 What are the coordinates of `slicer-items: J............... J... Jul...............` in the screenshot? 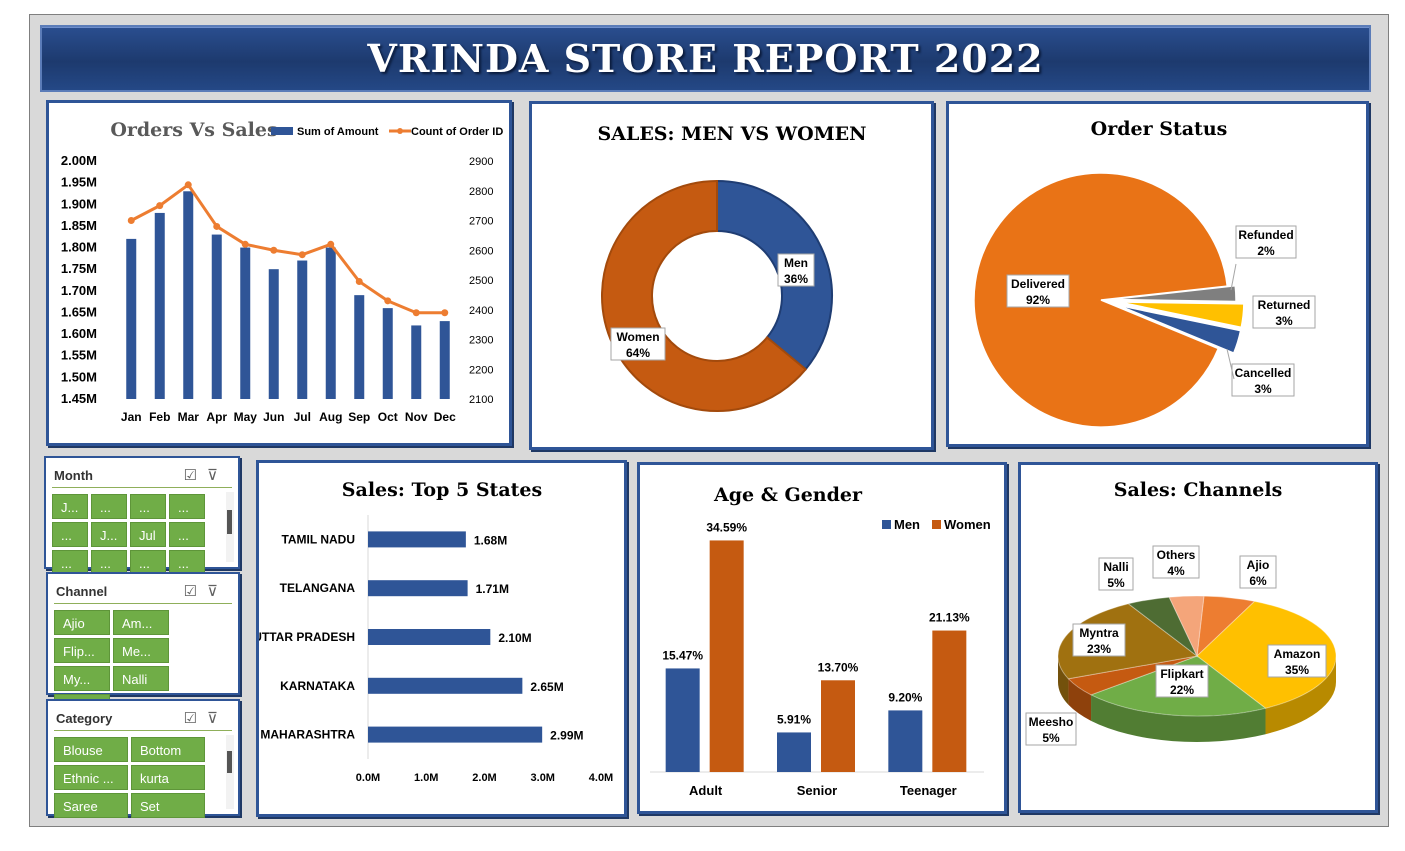 It's located at (138, 534).